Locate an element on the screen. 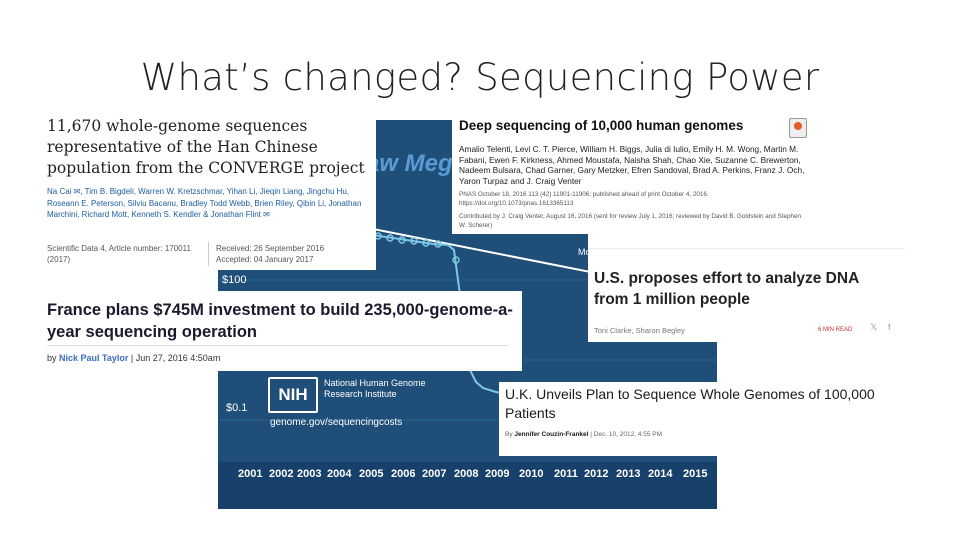 The height and width of the screenshot is (540, 960). x-tick: 2008 is located at coordinates (466, 474).